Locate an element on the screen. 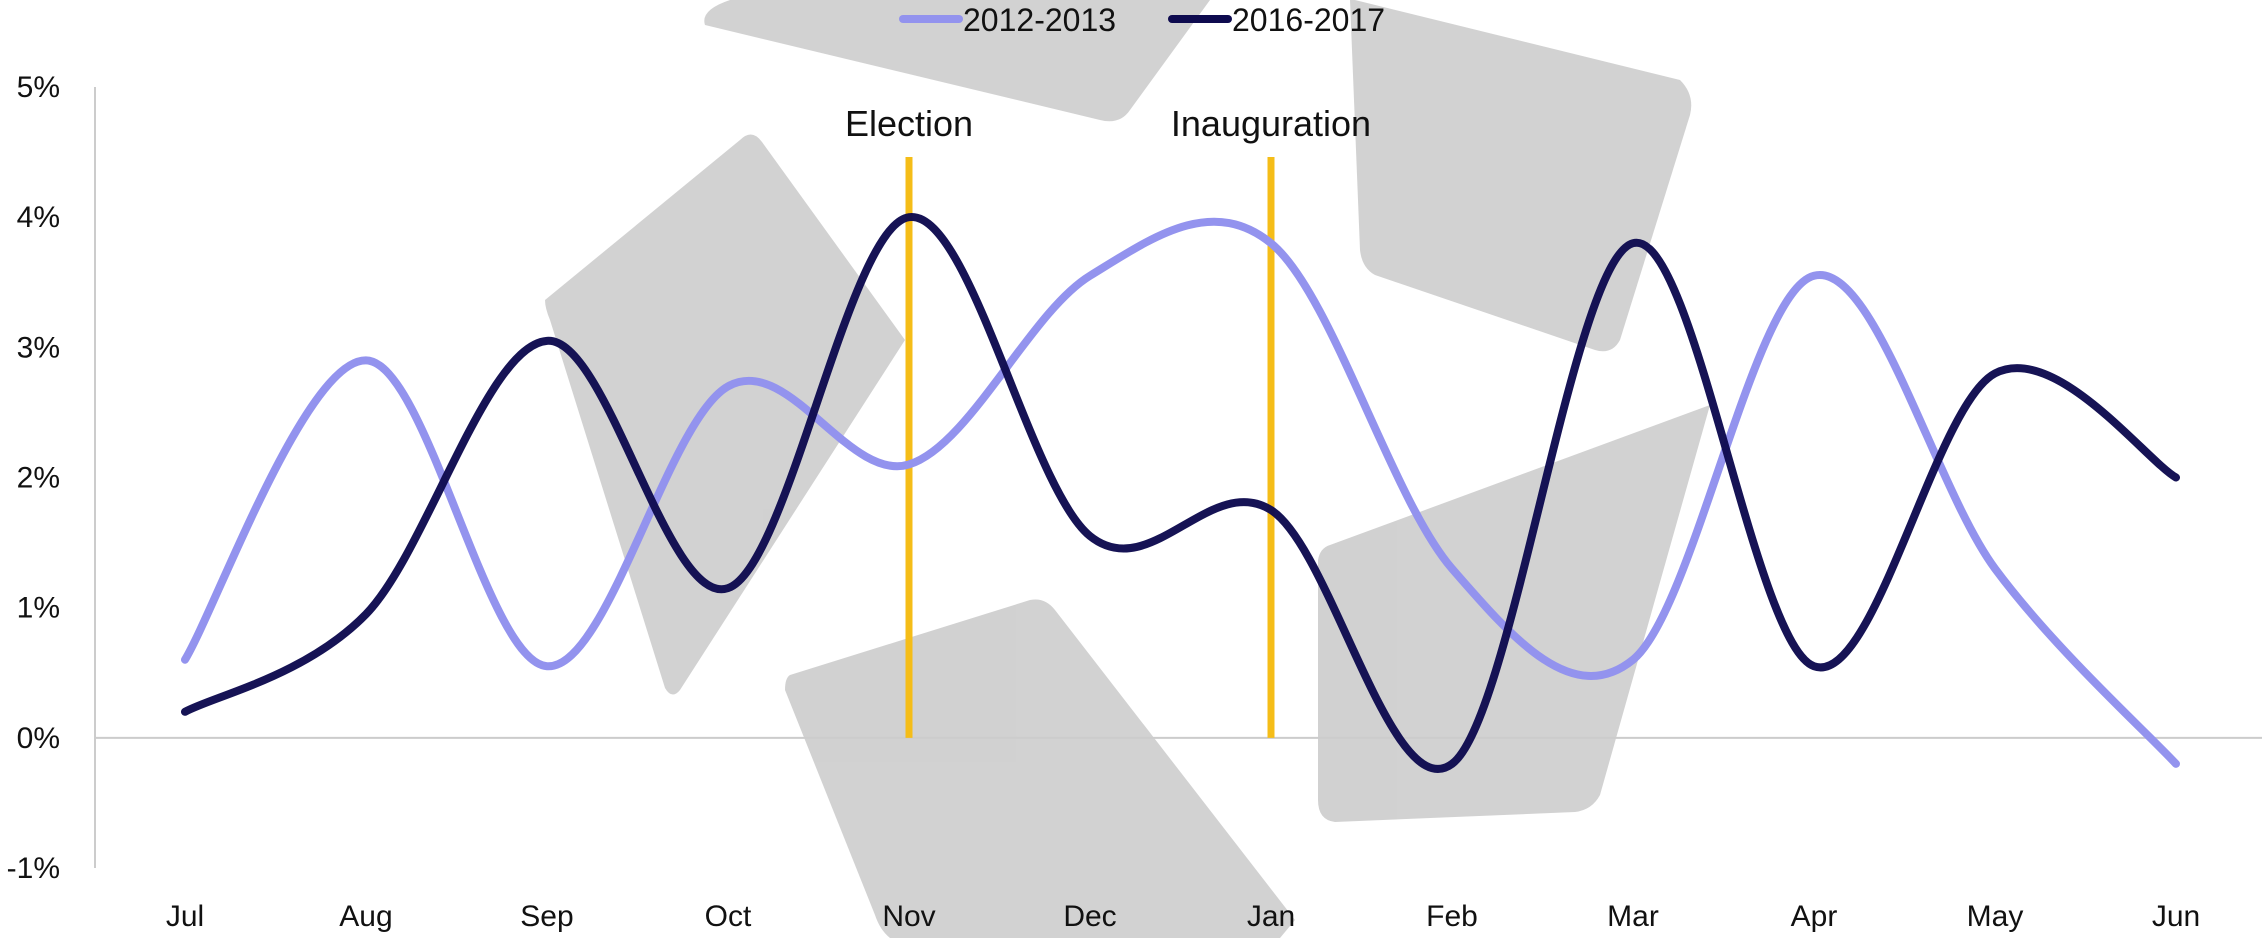 The height and width of the screenshot is (938, 2265). y-tick-label: 5% is located at coordinates (38, 87).